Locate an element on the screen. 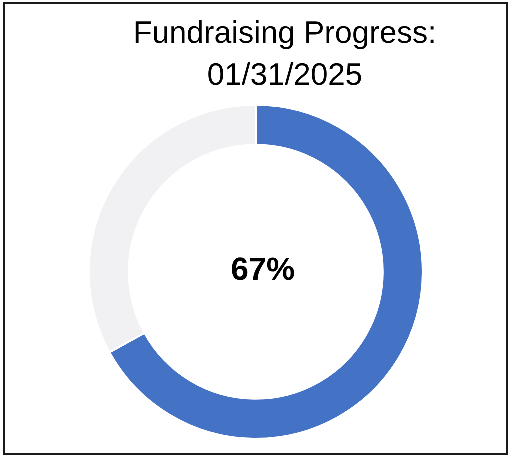 The width and height of the screenshot is (512, 457). chart-title: Fundraising Progress: 01/31/2025 is located at coordinates (285, 54).